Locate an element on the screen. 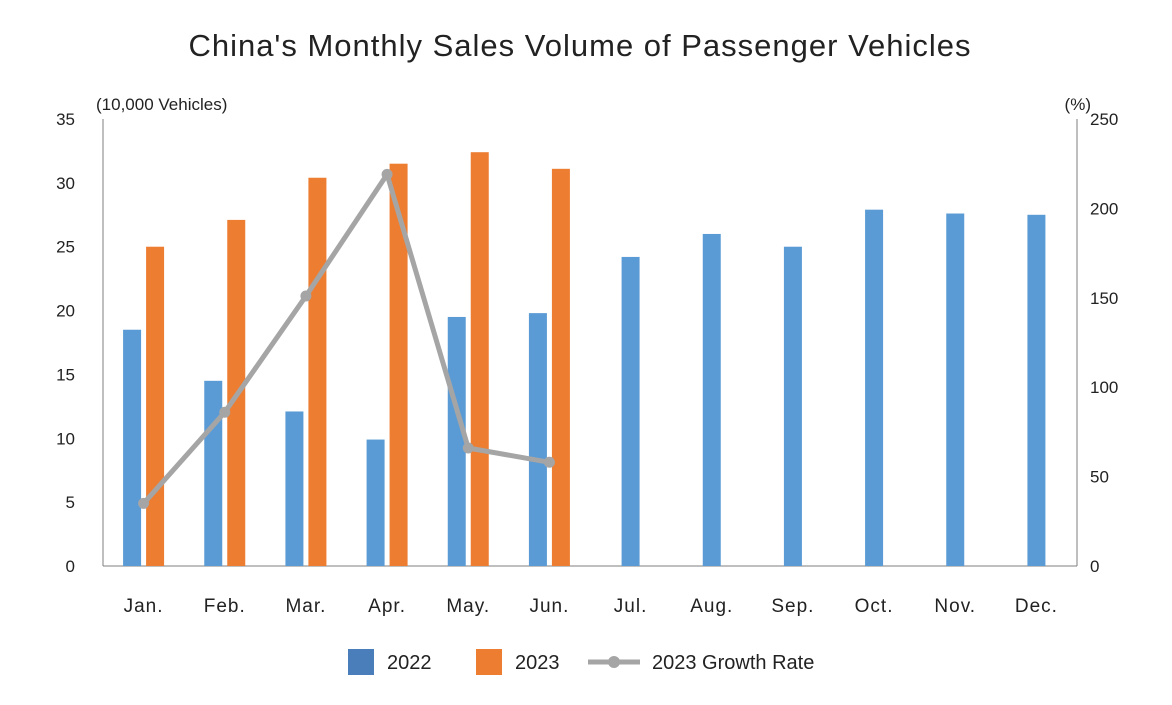 Image resolution: width=1172 pixels, height=705 pixels. left-tick-label: 0 is located at coordinates (70, 566).